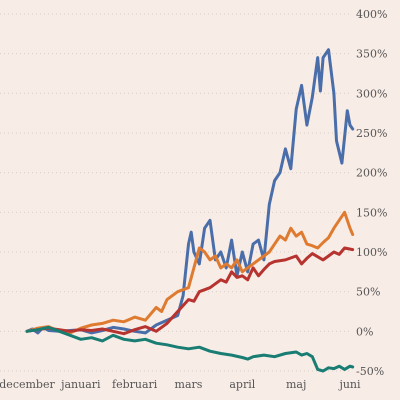  What do you see at coordinates (189, 384) in the screenshot?
I see `x-tick-label-3: mars` at bounding box center [189, 384].